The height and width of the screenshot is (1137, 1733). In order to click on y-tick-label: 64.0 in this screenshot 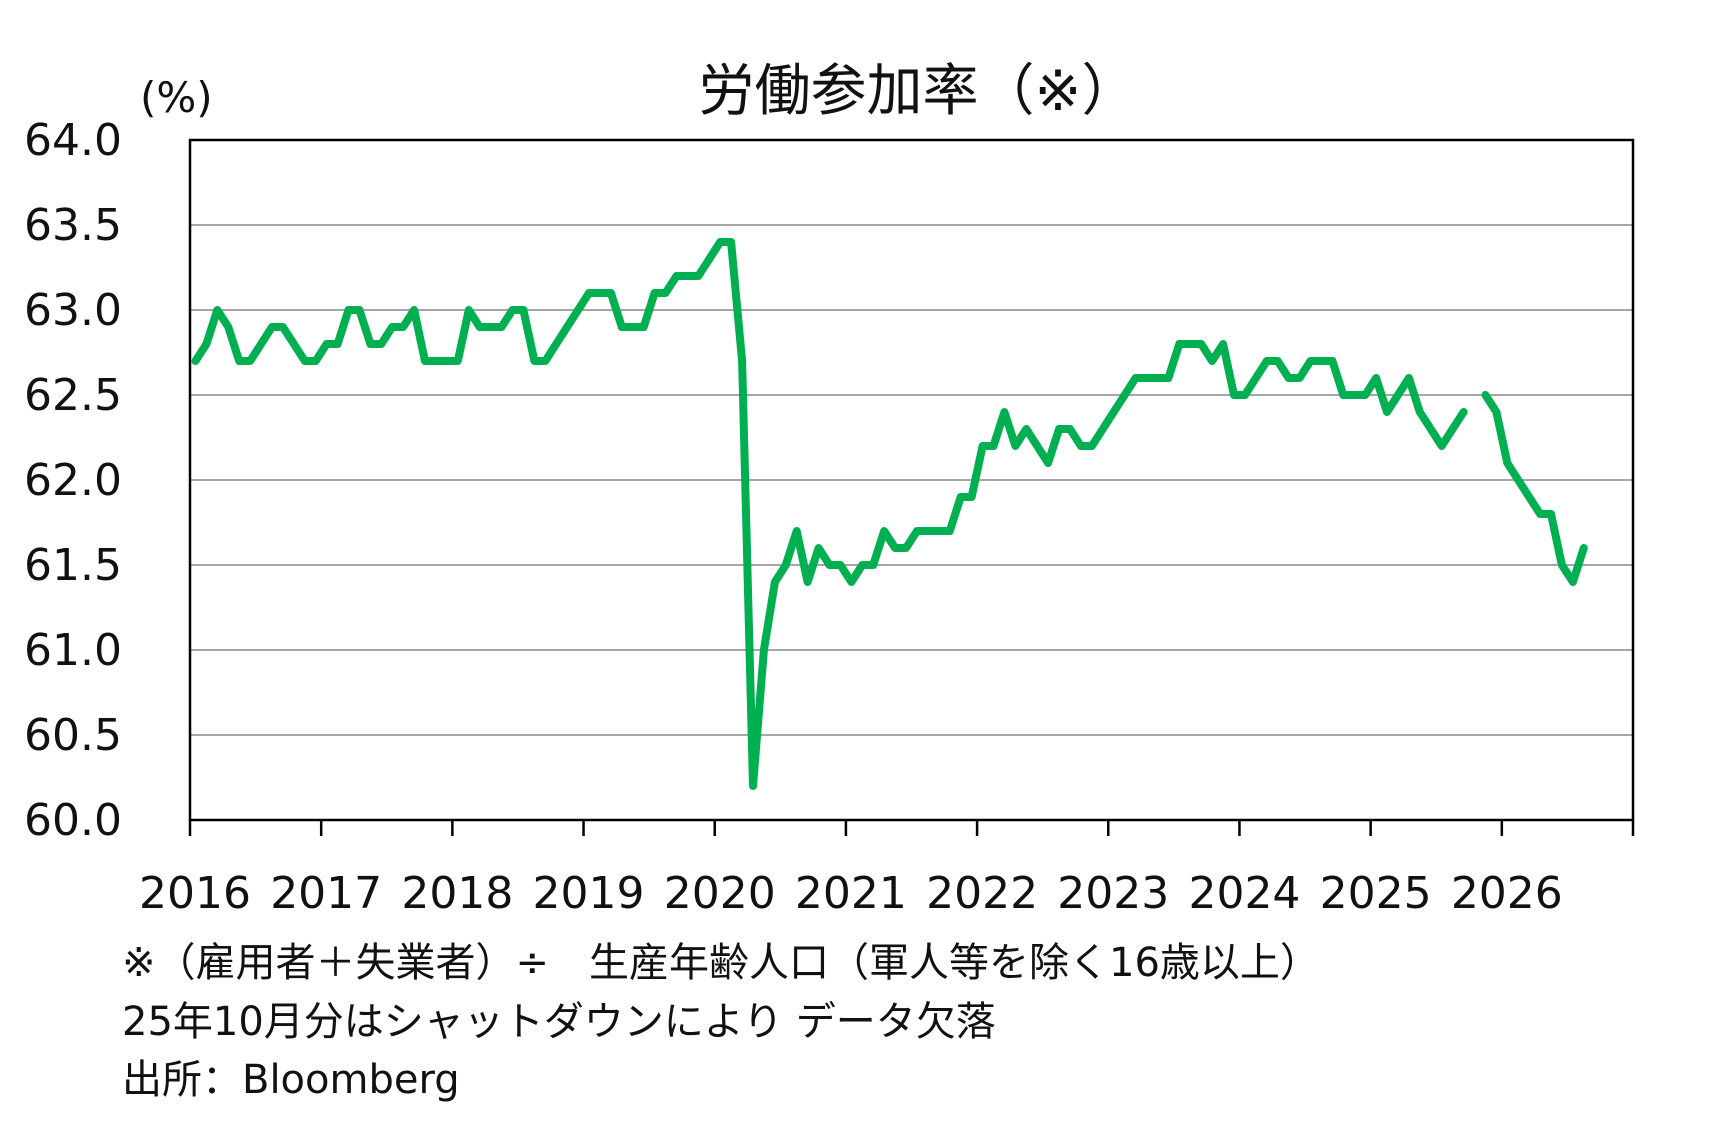, I will do `click(73, 140)`.